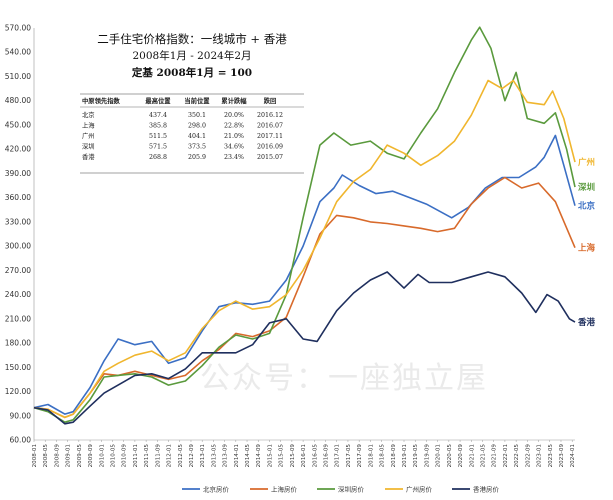 The image size is (613, 500). Describe the element at coordinates (216, 488) in the screenshot. I see `legend-label: 北京房价` at that location.